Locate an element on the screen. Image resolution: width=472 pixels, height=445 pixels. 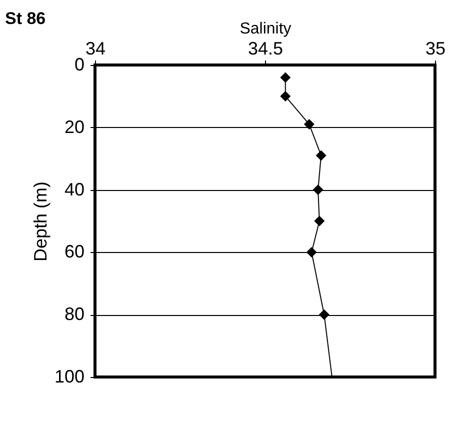
y-tick-label: 60 is located at coordinates (74, 252).